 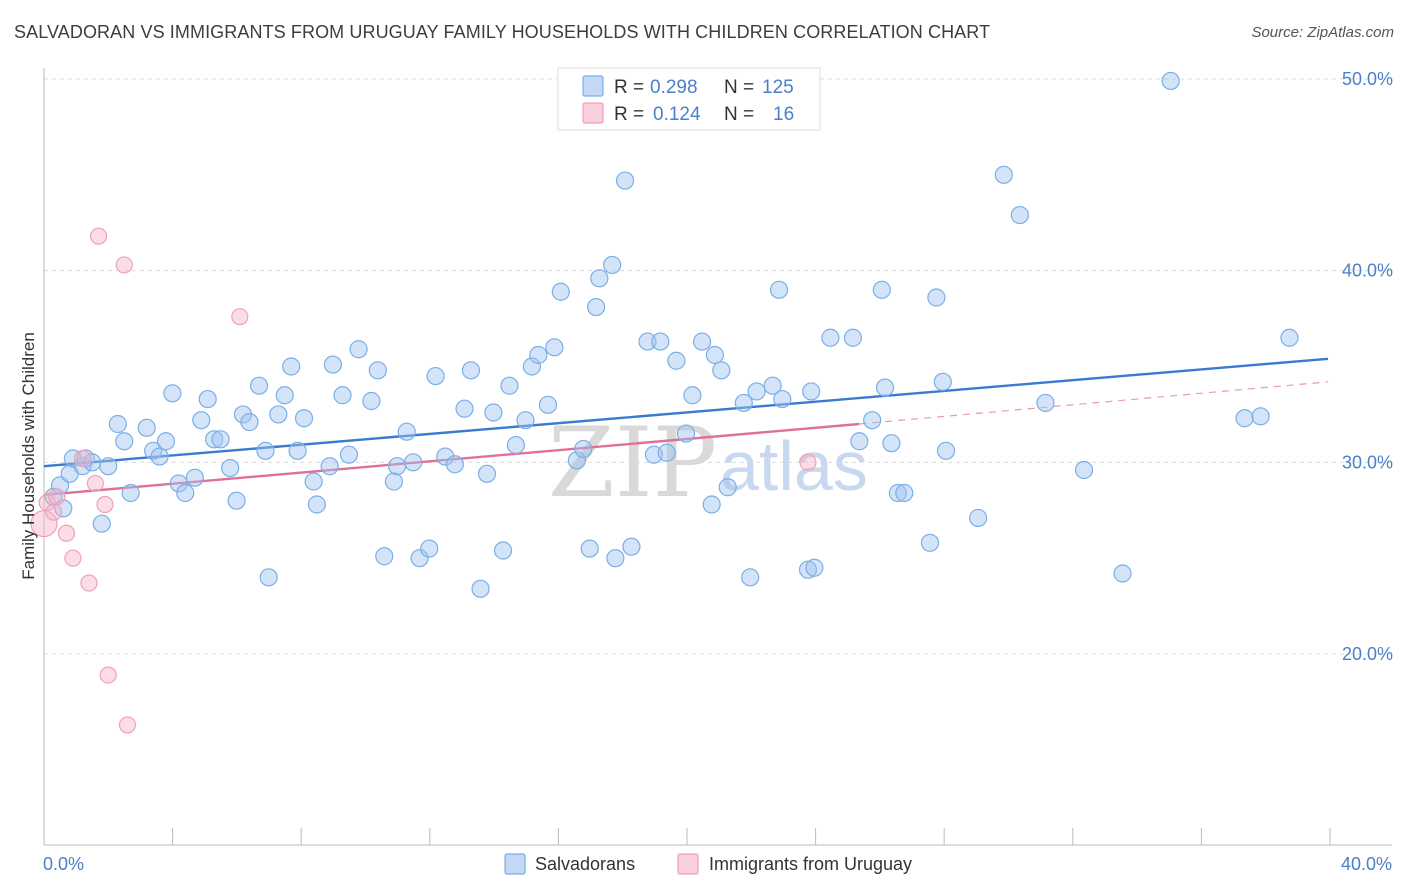 I want to click on legend-swatch-salvadorans, so click(x=593, y=86).